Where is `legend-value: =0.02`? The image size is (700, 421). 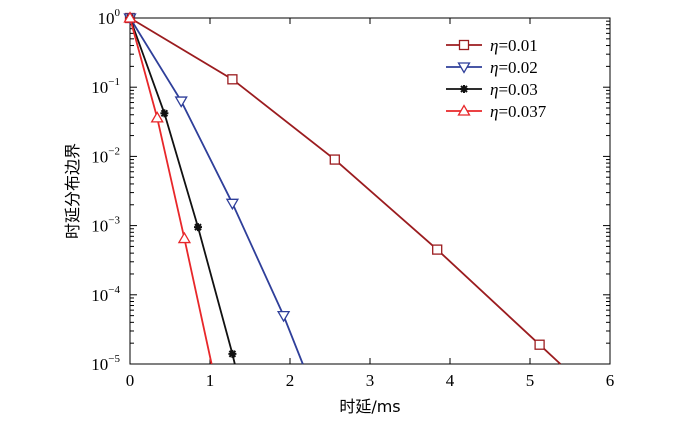
legend-value: =0.02 is located at coordinates (517, 67).